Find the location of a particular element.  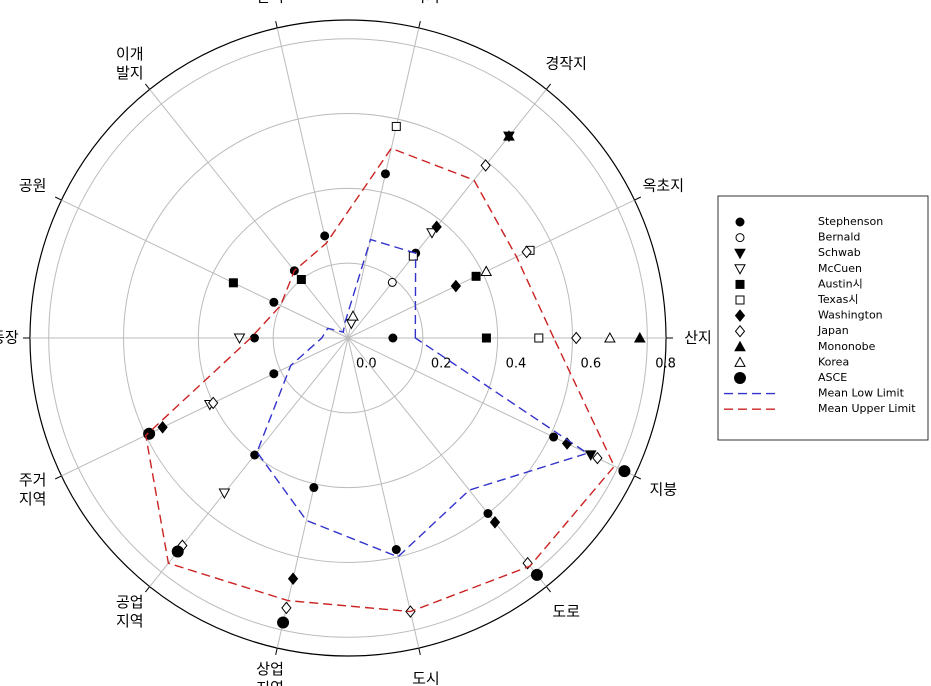

legend-label: Bernald is located at coordinates (839, 237).